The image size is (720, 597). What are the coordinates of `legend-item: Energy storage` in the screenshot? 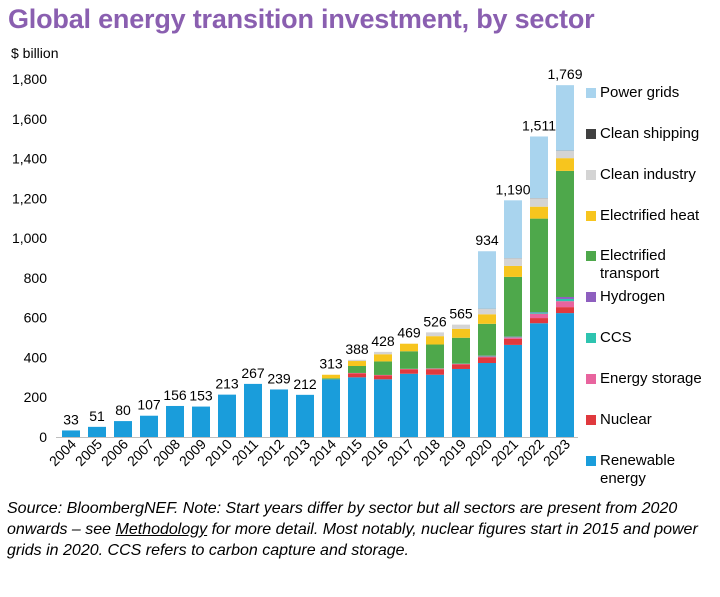 It's located at (651, 379).